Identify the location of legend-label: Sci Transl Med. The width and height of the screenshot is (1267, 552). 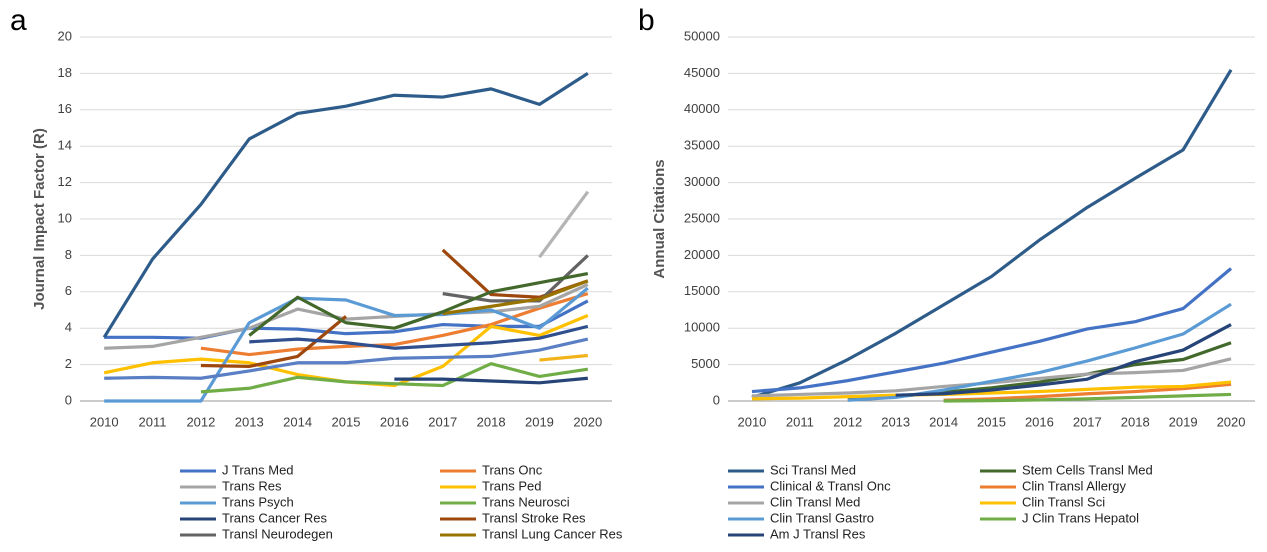
(813, 469).